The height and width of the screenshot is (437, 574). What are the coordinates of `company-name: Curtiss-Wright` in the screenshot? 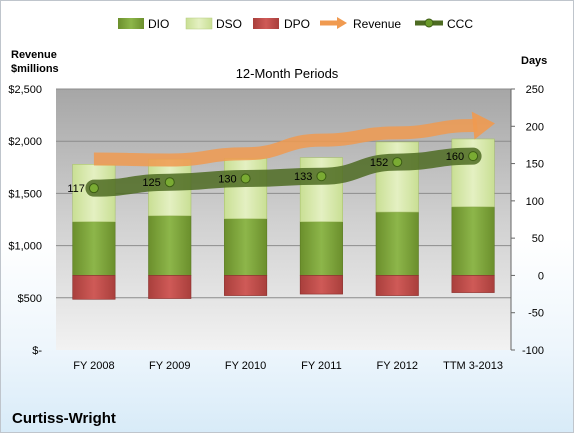 It's located at (64, 418).